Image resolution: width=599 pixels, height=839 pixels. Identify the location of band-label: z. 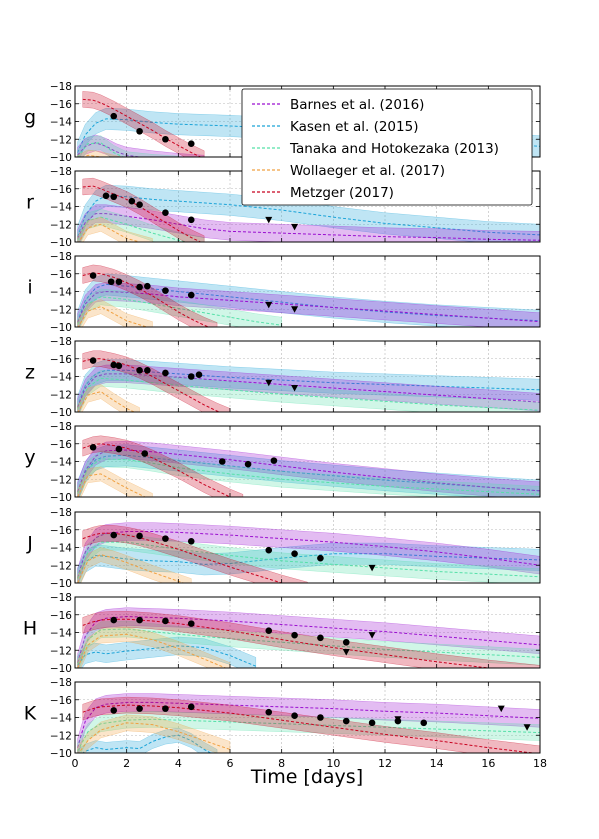
(30, 373).